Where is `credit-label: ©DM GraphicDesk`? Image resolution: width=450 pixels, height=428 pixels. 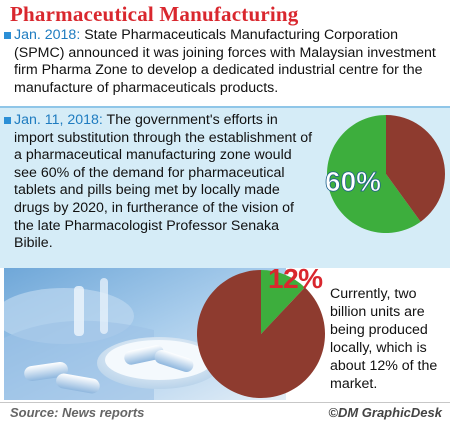
credit-label: ©DM GraphicDesk is located at coordinates (385, 412).